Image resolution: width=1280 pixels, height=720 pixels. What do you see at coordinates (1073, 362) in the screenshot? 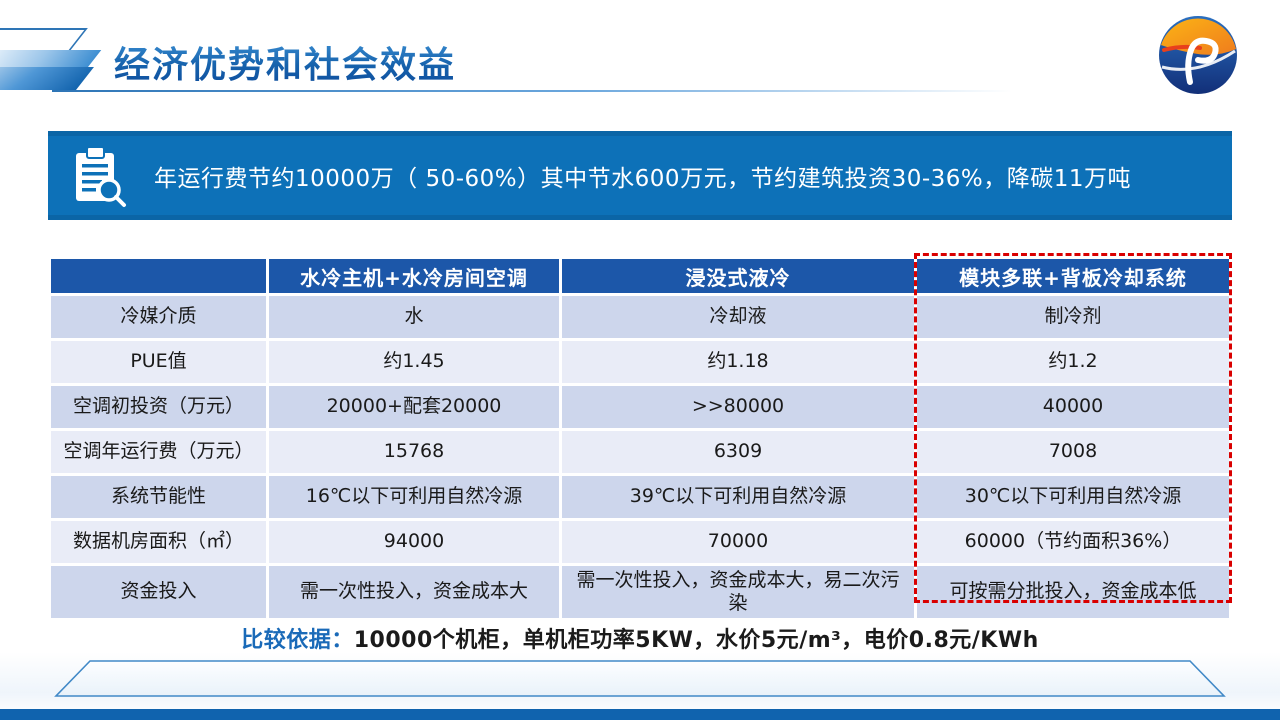
I see `table-cell: 约1.2` at bounding box center [1073, 362].